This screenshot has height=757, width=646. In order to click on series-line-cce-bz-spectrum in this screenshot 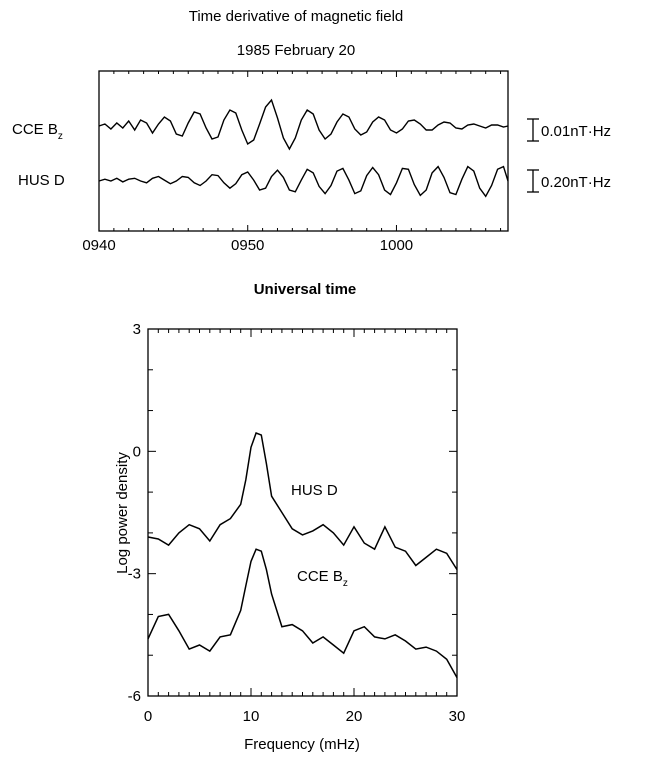, I will do `click(302, 613)`.